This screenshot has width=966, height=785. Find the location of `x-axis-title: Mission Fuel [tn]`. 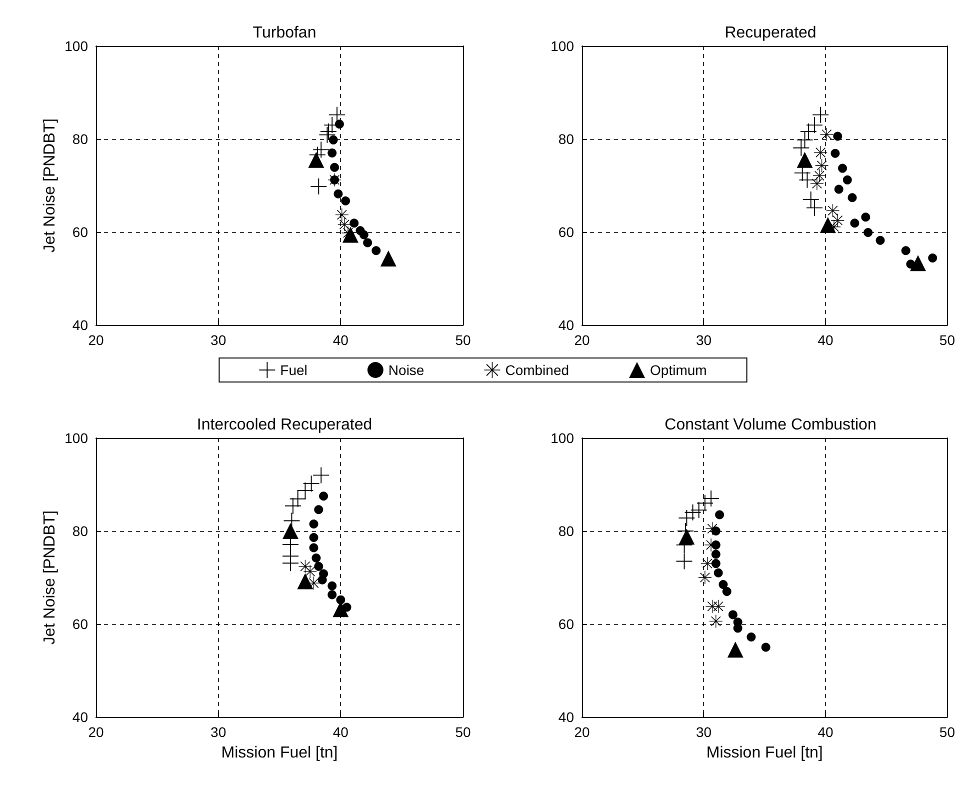

x-axis-title: Mission Fuel [tn] is located at coordinates (279, 753).